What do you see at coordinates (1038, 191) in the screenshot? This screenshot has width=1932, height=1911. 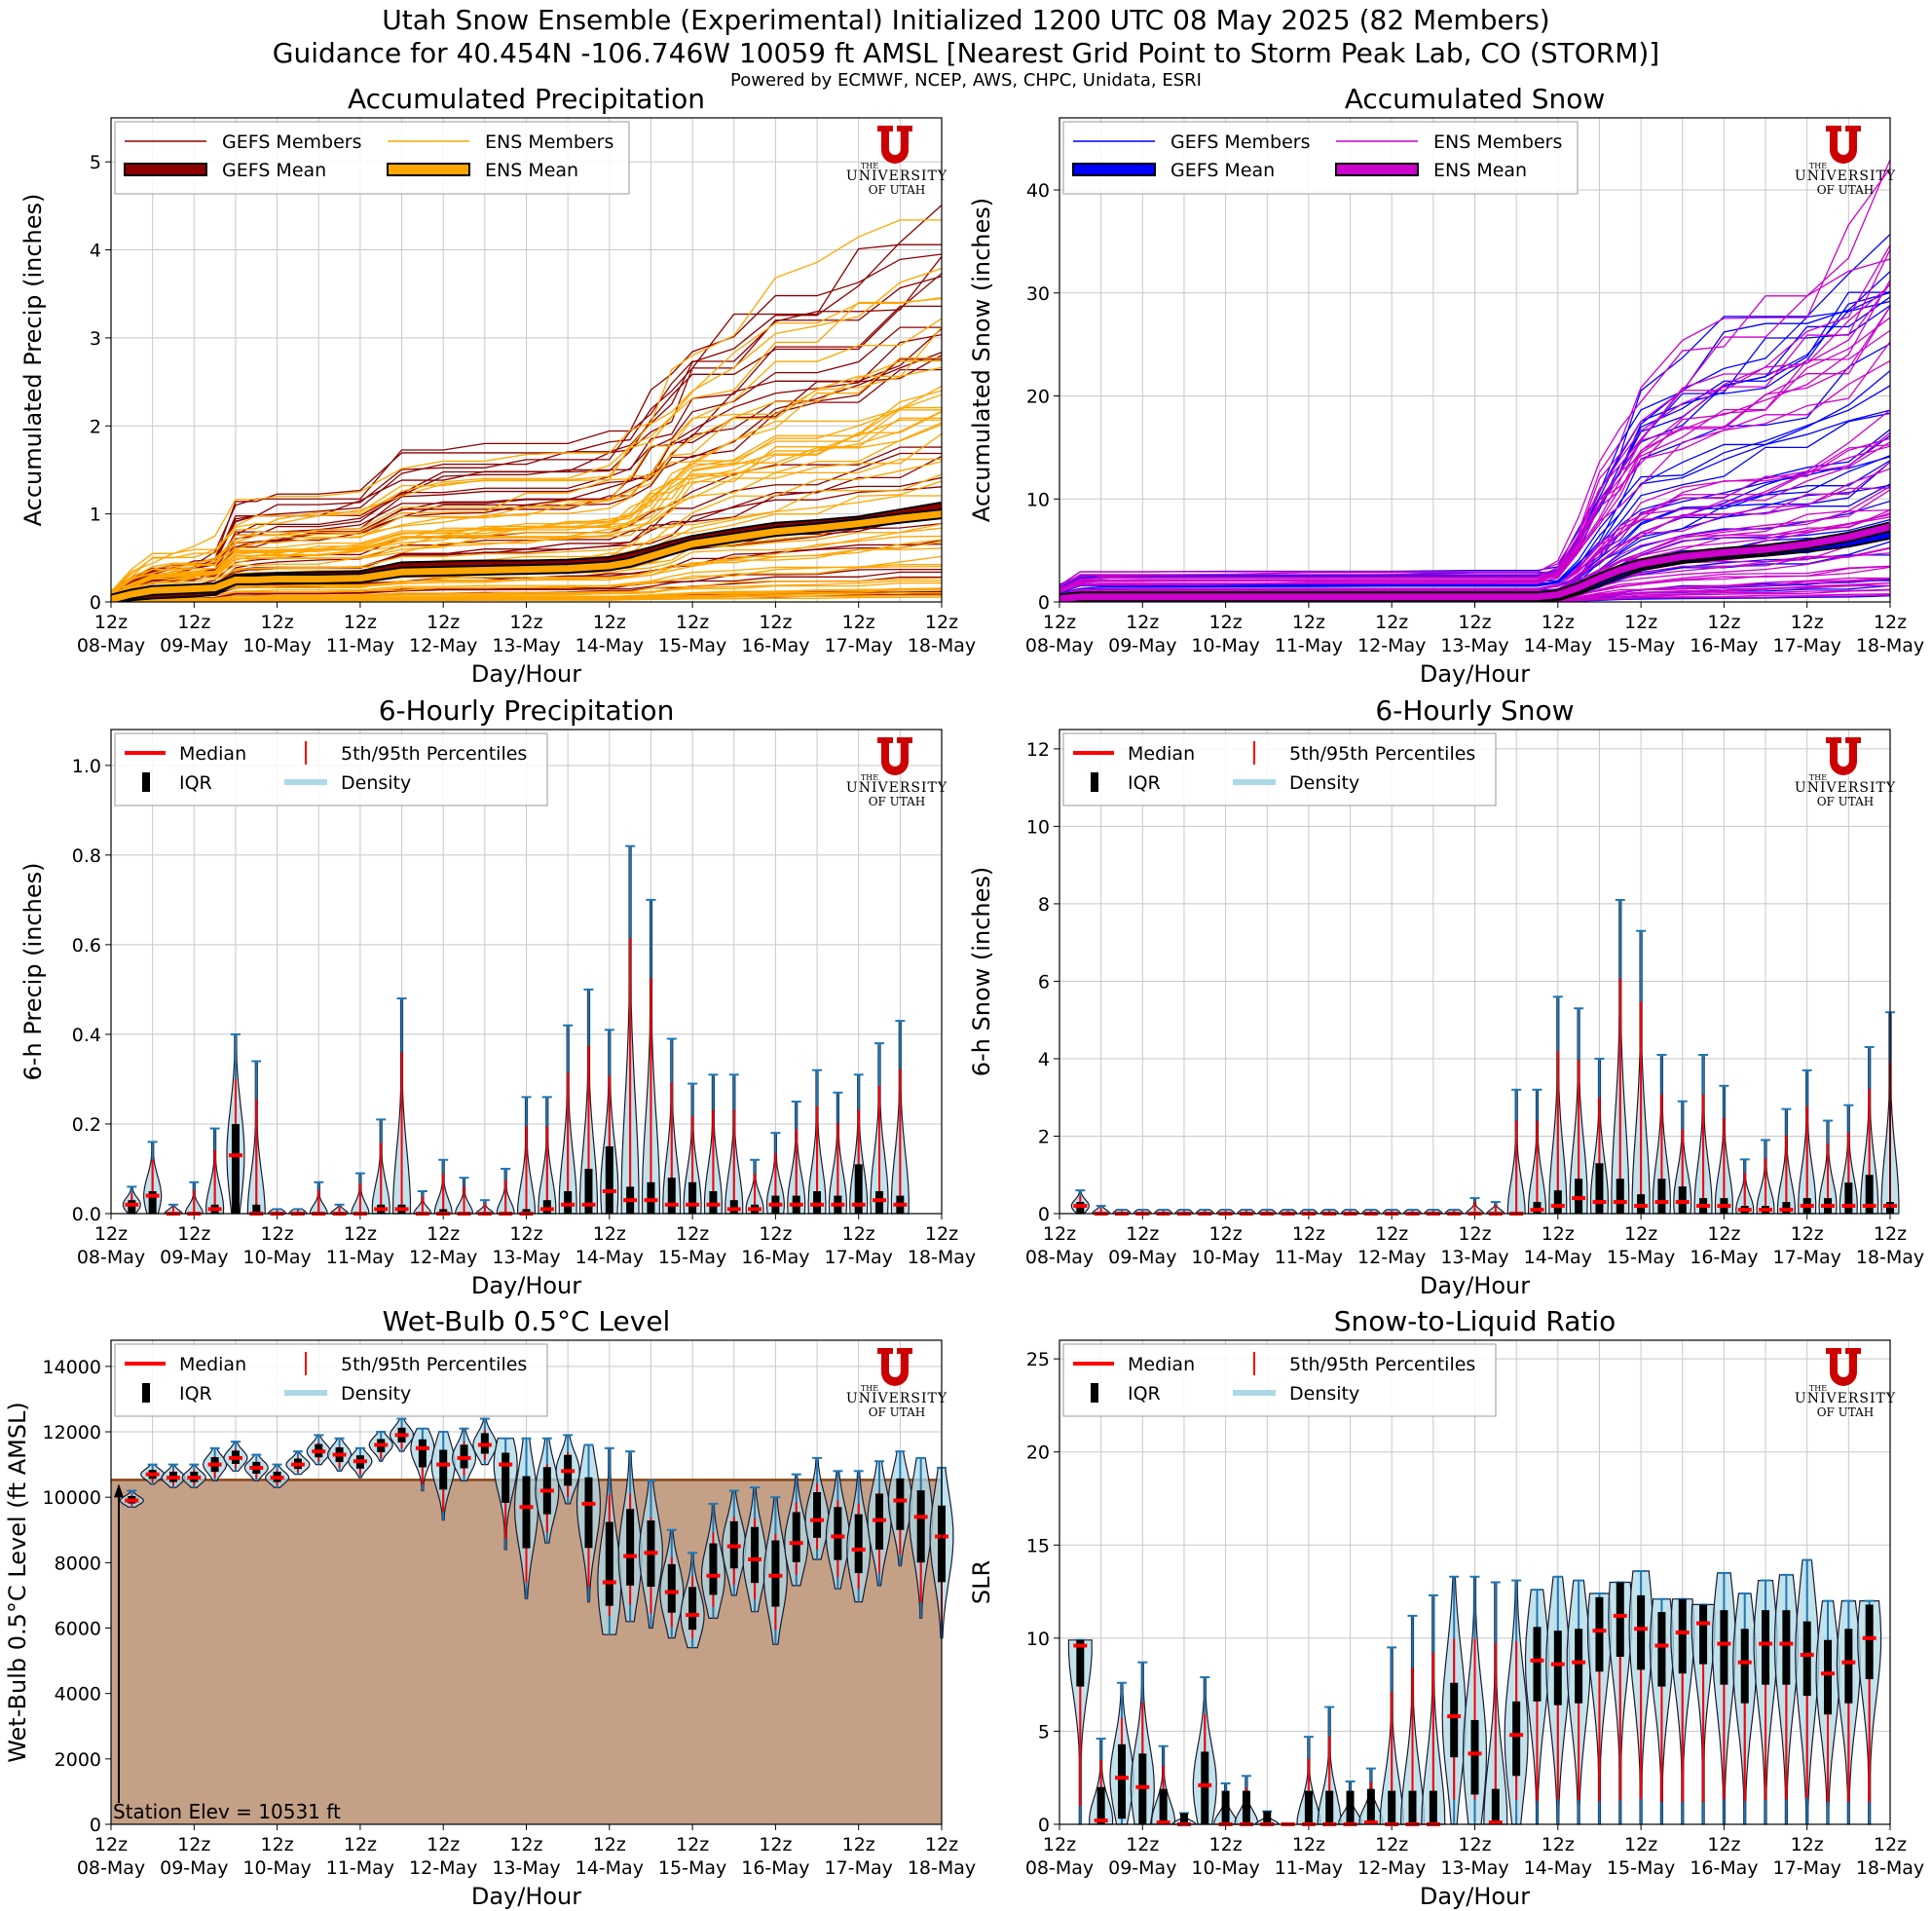 I see `y-tick-label: 40` at bounding box center [1038, 191].